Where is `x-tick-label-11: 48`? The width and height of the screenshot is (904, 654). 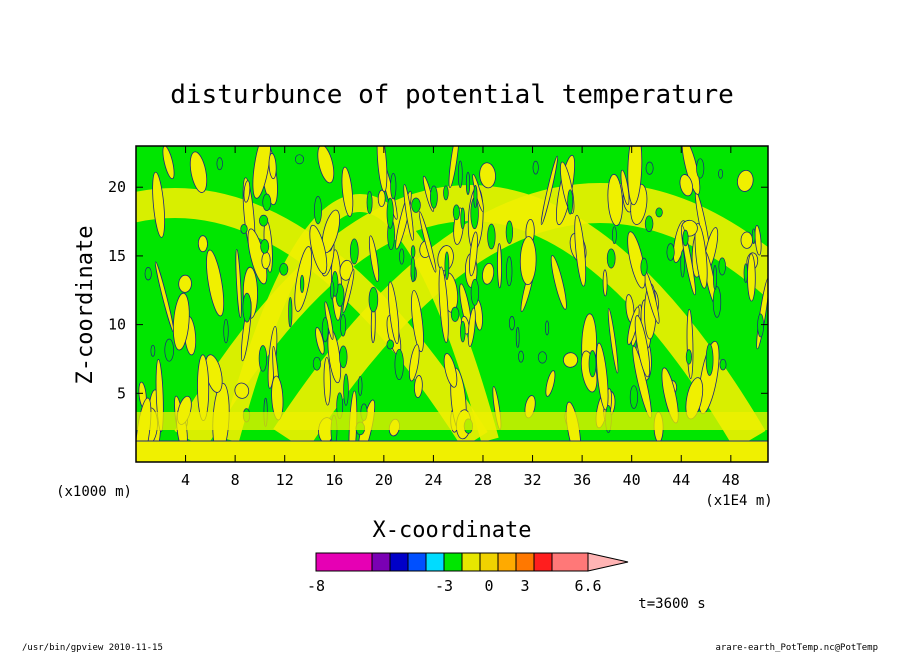
x-tick-label-11: 48 is located at coordinates (731, 480).